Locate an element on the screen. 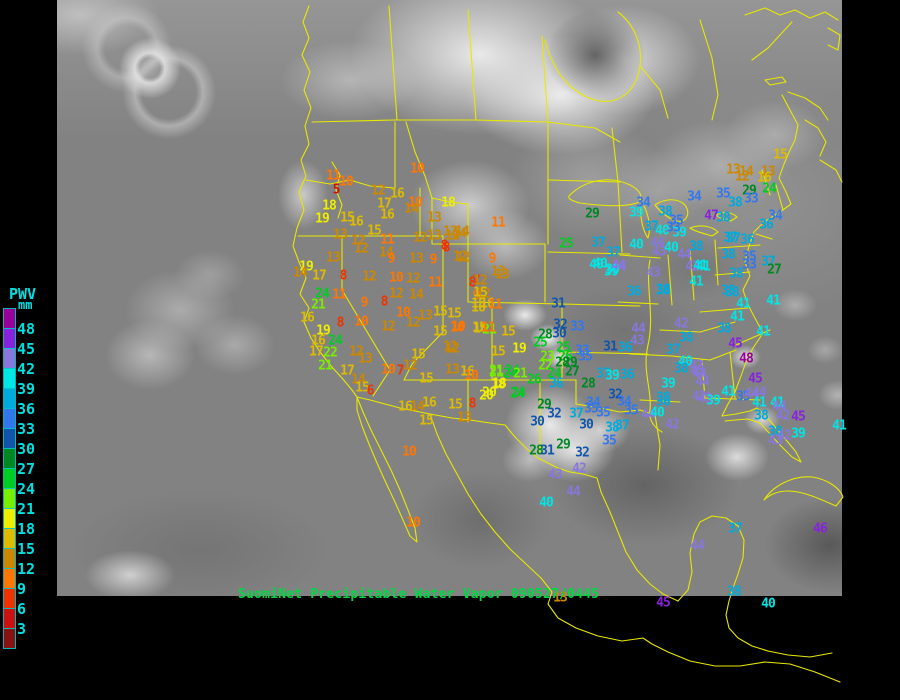  coastline-east is located at coordinates (756, 283).